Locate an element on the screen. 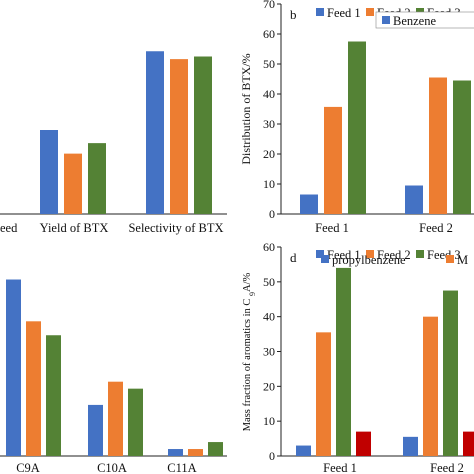 This screenshot has height=474, width=474. bar-c-s1-c2 is located at coordinates (195, 452).